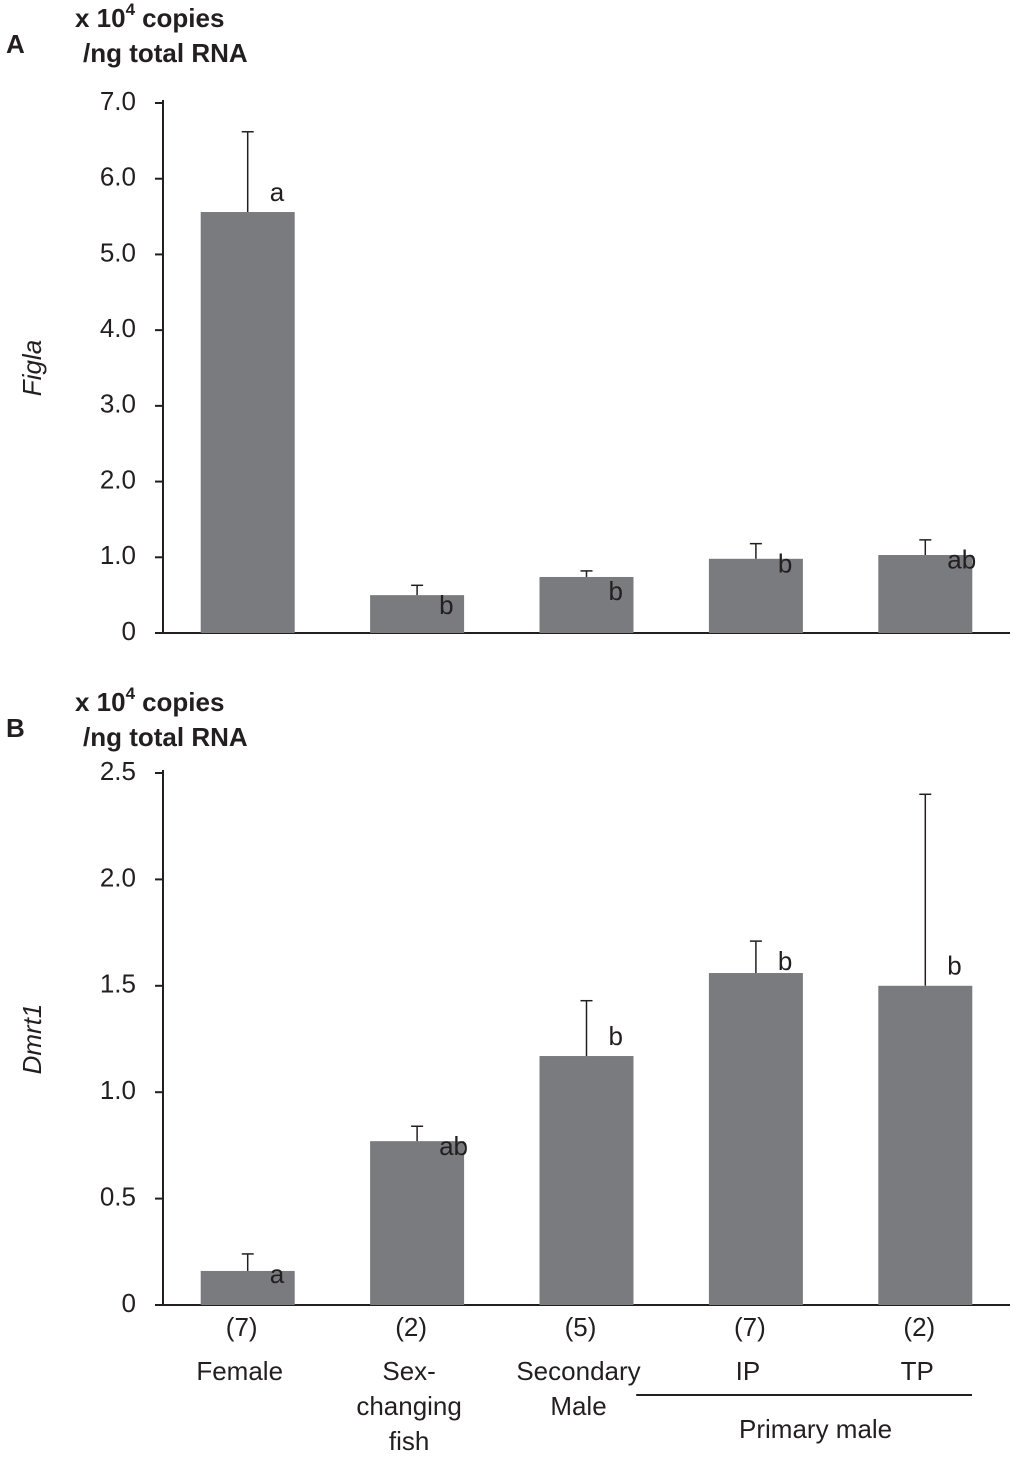  What do you see at coordinates (815, 1429) in the screenshot?
I see `group-label: Primary male` at bounding box center [815, 1429].